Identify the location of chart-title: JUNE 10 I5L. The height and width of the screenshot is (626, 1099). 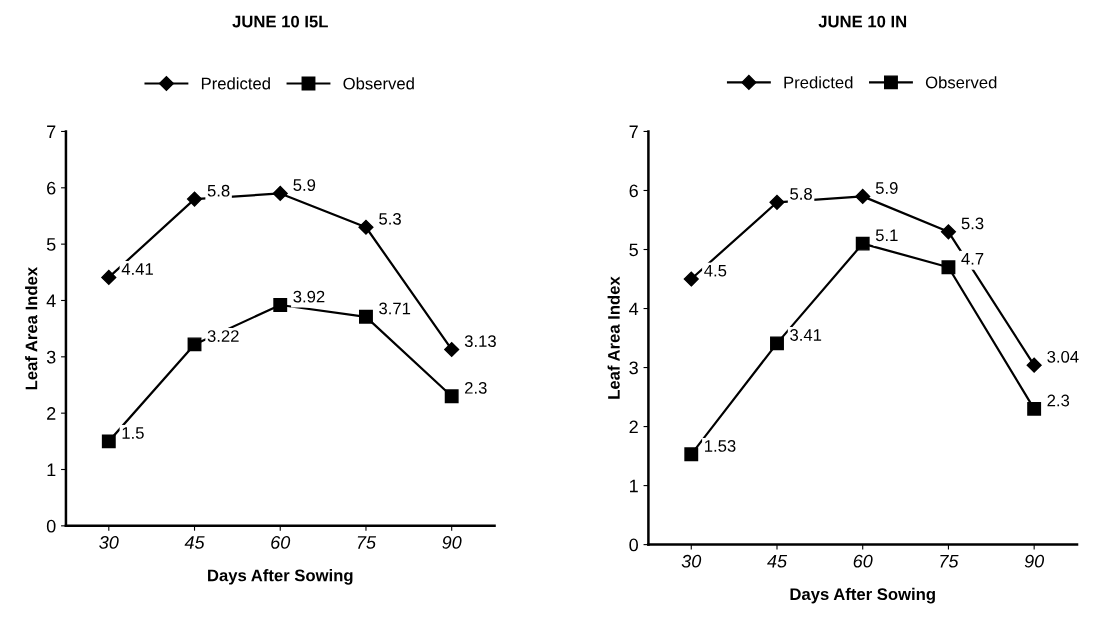
(280, 21).